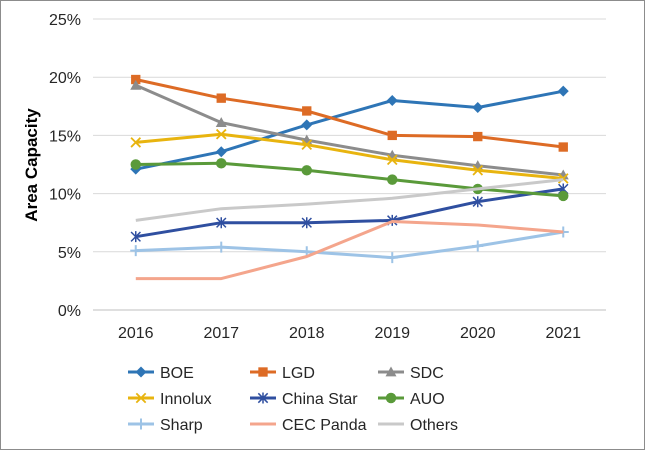  I want to click on x-tick-label: 2020, so click(478, 333).